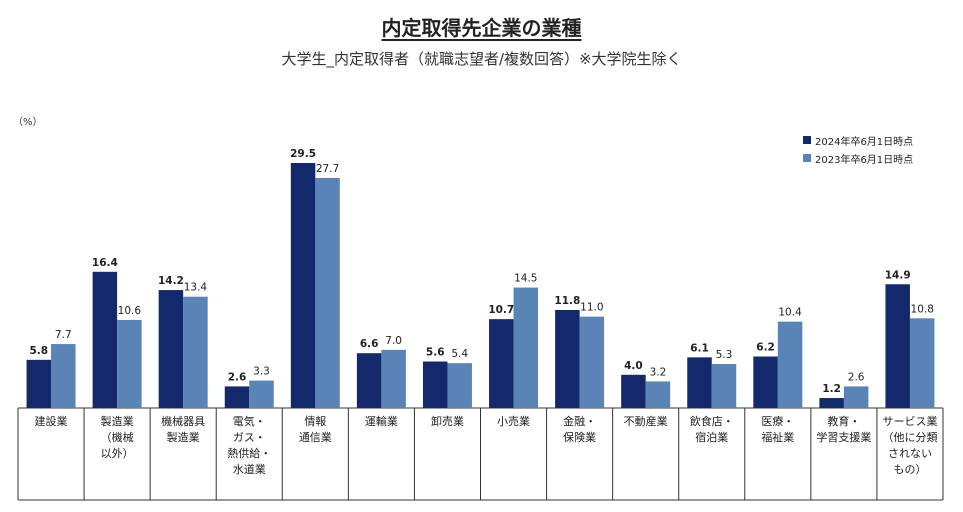 This screenshot has width=963, height=512. Describe the element at coordinates (790, 313) in the screenshot. I see `data-label-2023: 10.4` at that location.